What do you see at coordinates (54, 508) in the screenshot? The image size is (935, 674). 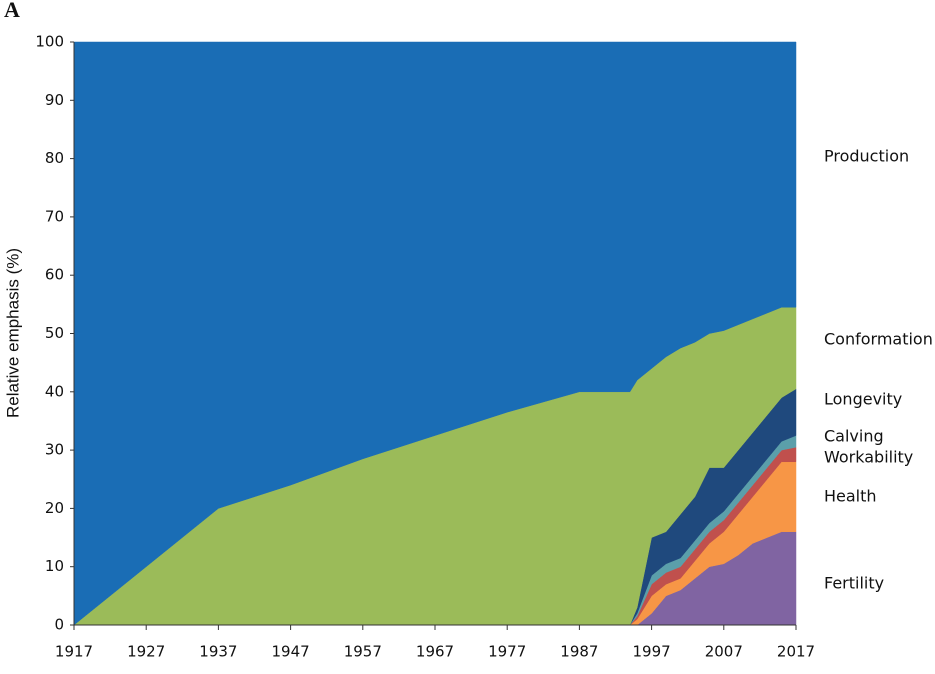 I see `y-tick-label: 20` at bounding box center [54, 508].